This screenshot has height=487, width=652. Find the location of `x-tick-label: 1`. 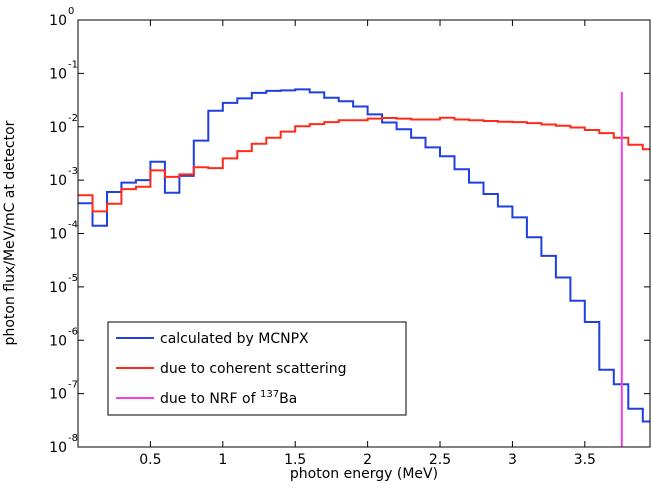

x-tick-label: 1 is located at coordinates (222, 460).